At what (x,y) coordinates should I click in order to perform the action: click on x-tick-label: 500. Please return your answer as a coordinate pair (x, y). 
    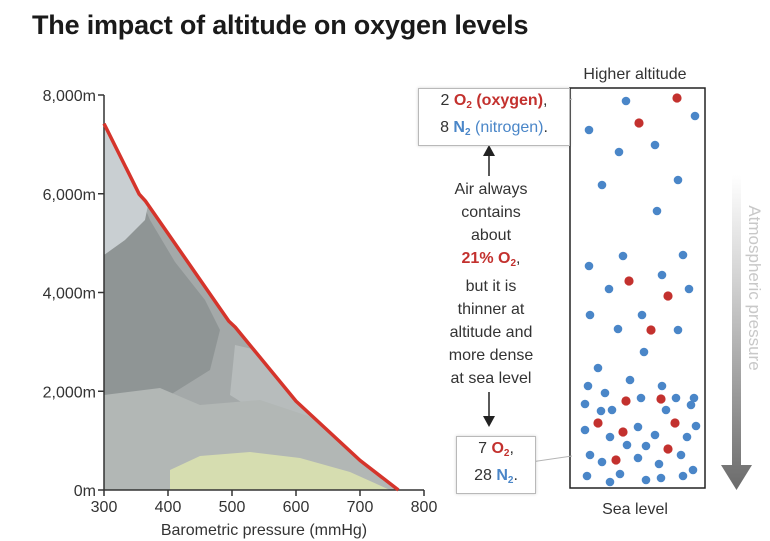
    Looking at the image, I should click on (232, 507).